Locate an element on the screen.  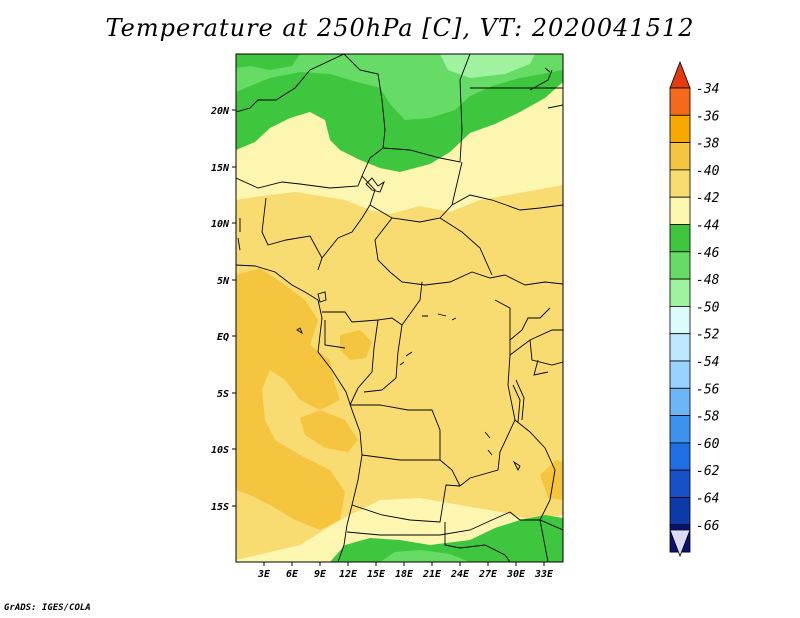
lat-label: 15S is located at coordinates (220, 507).